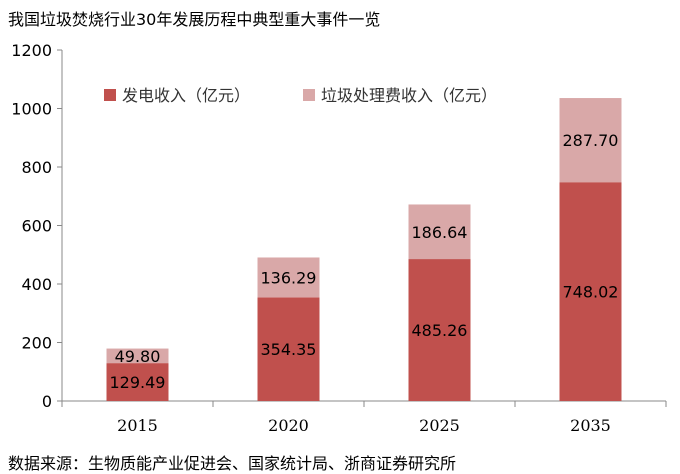  Describe the element at coordinates (186, 95) in the screenshot. I see `legend-label: 发电收入（亿元）` at that location.